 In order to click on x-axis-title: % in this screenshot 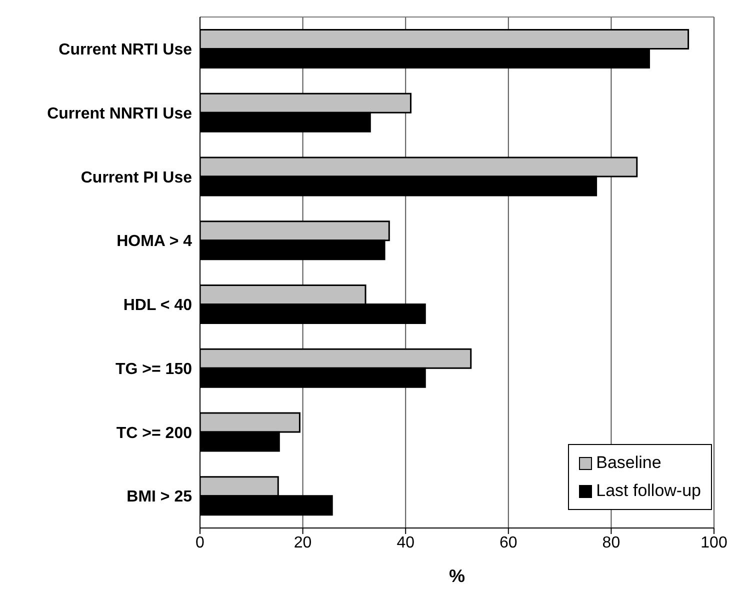, I will do `click(457, 576)`.